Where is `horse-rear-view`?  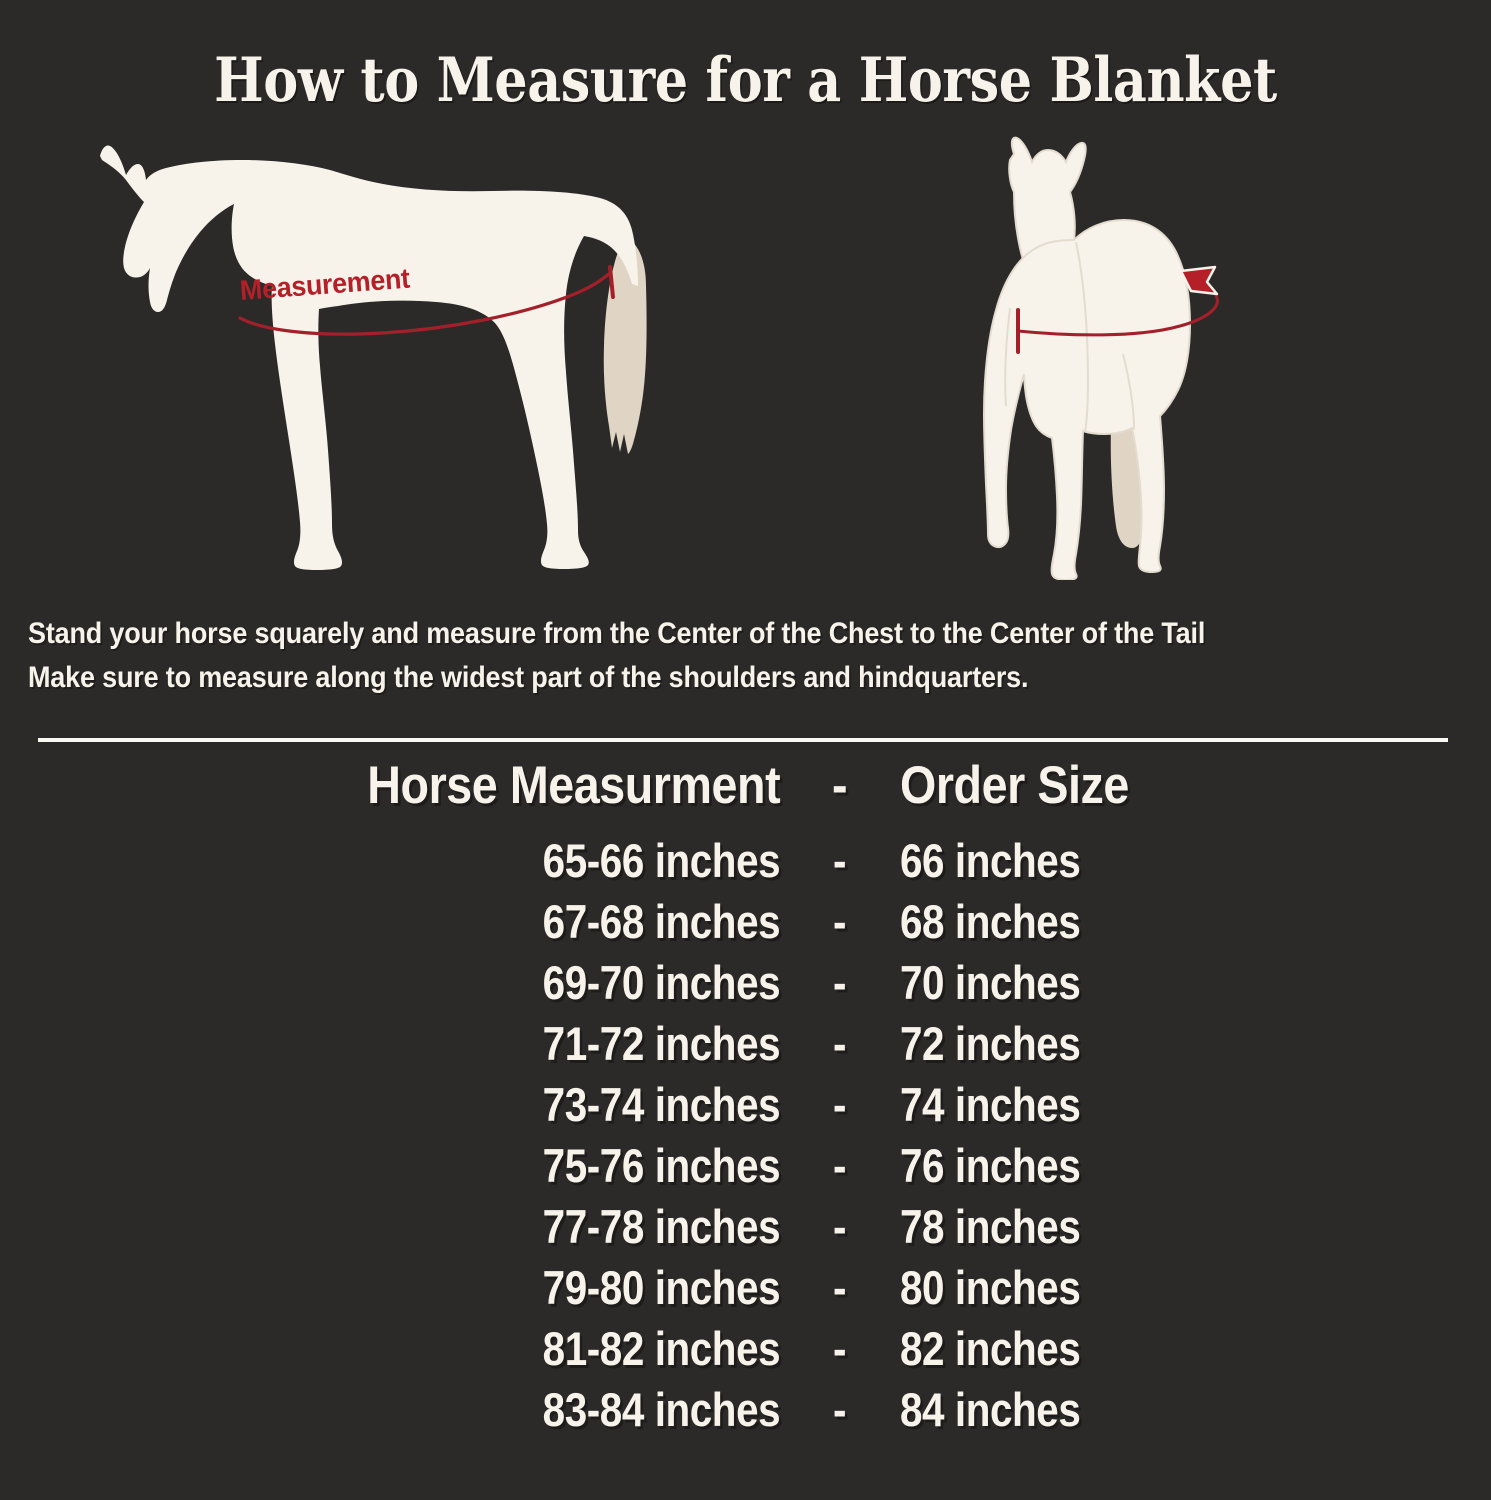 horse-rear-view is located at coordinates (1108, 355).